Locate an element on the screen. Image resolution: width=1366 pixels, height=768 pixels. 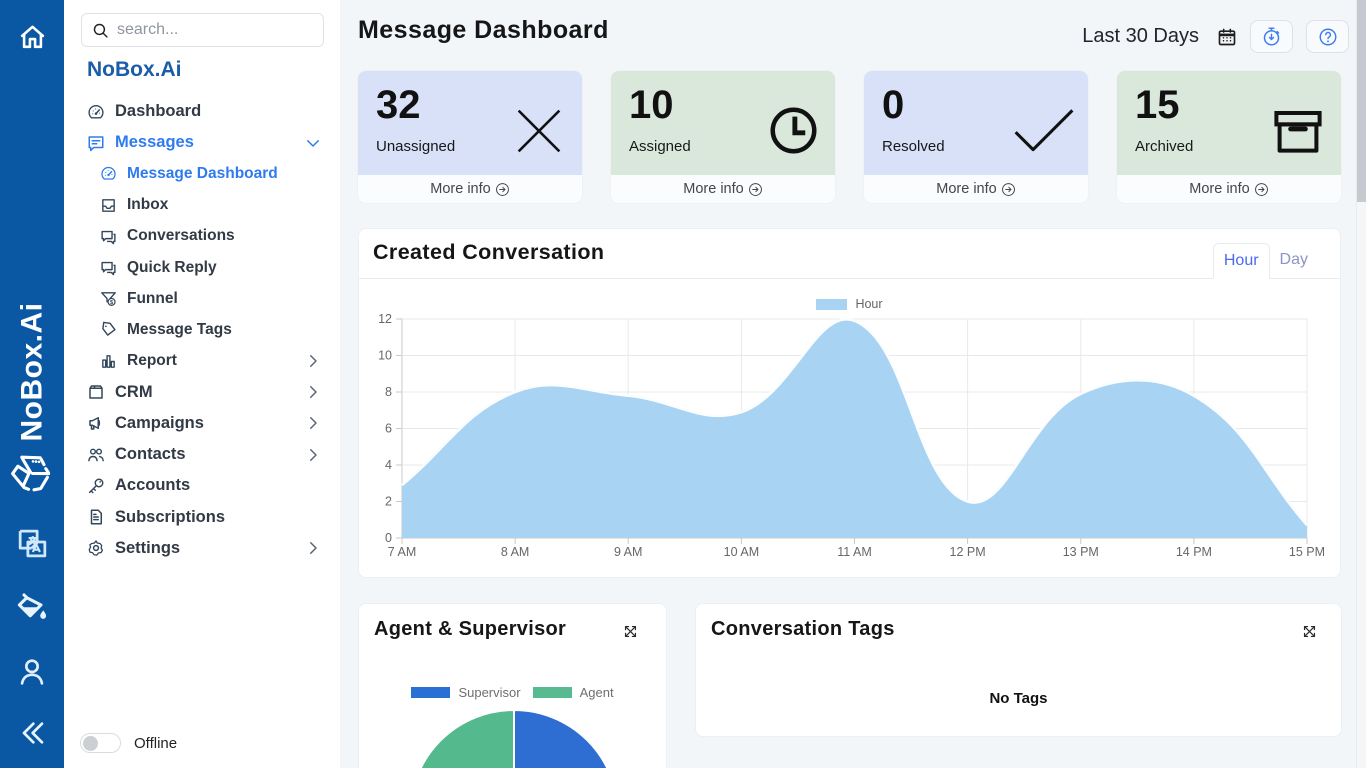
svg-text: 2 is located at coordinates (388, 502).